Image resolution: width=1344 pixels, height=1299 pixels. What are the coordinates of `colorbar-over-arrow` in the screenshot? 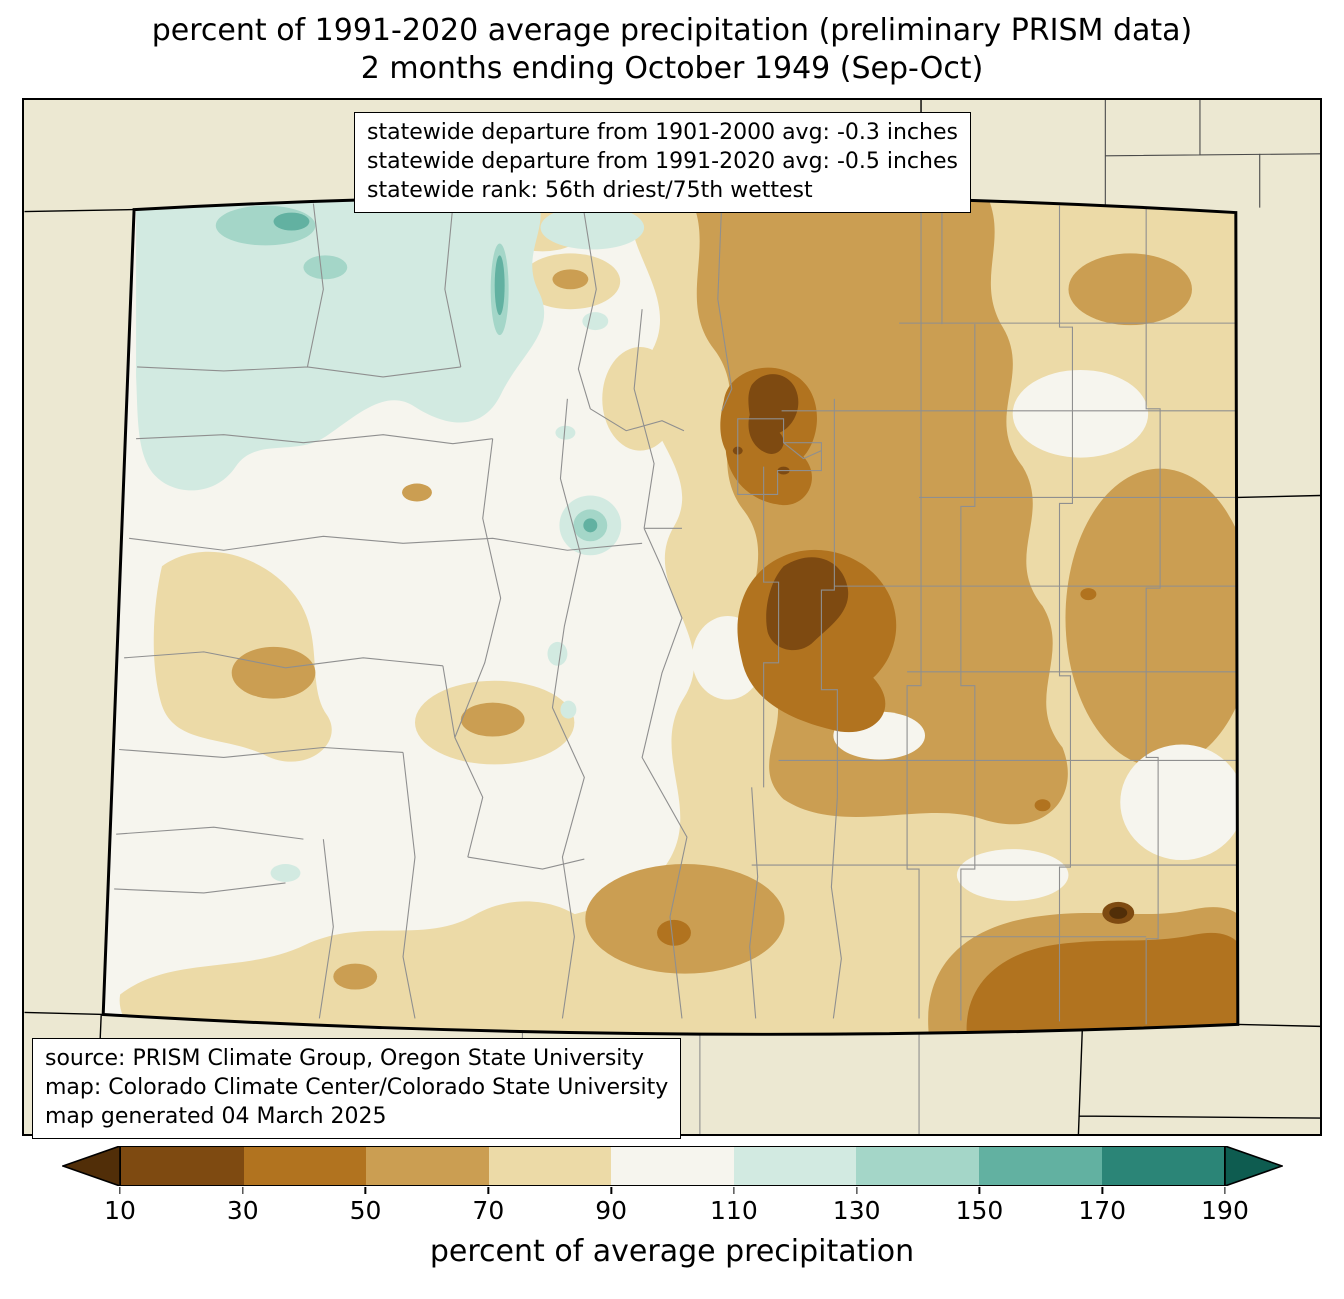 It's located at (1254, 1166).